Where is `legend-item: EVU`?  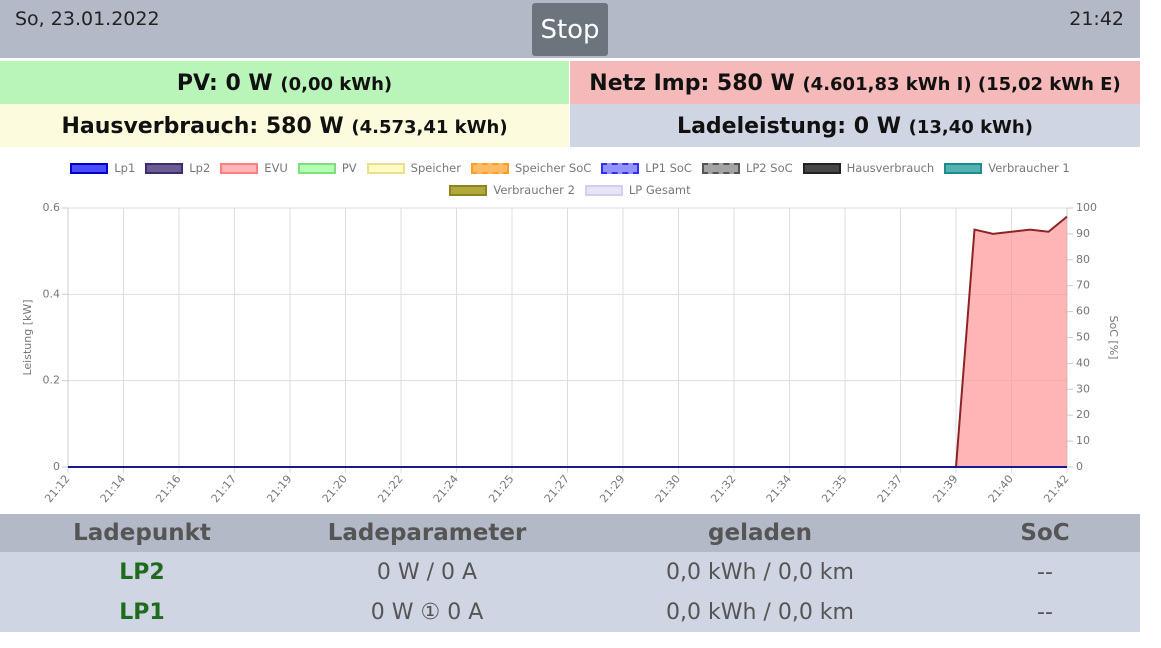 legend-item: EVU is located at coordinates (254, 168).